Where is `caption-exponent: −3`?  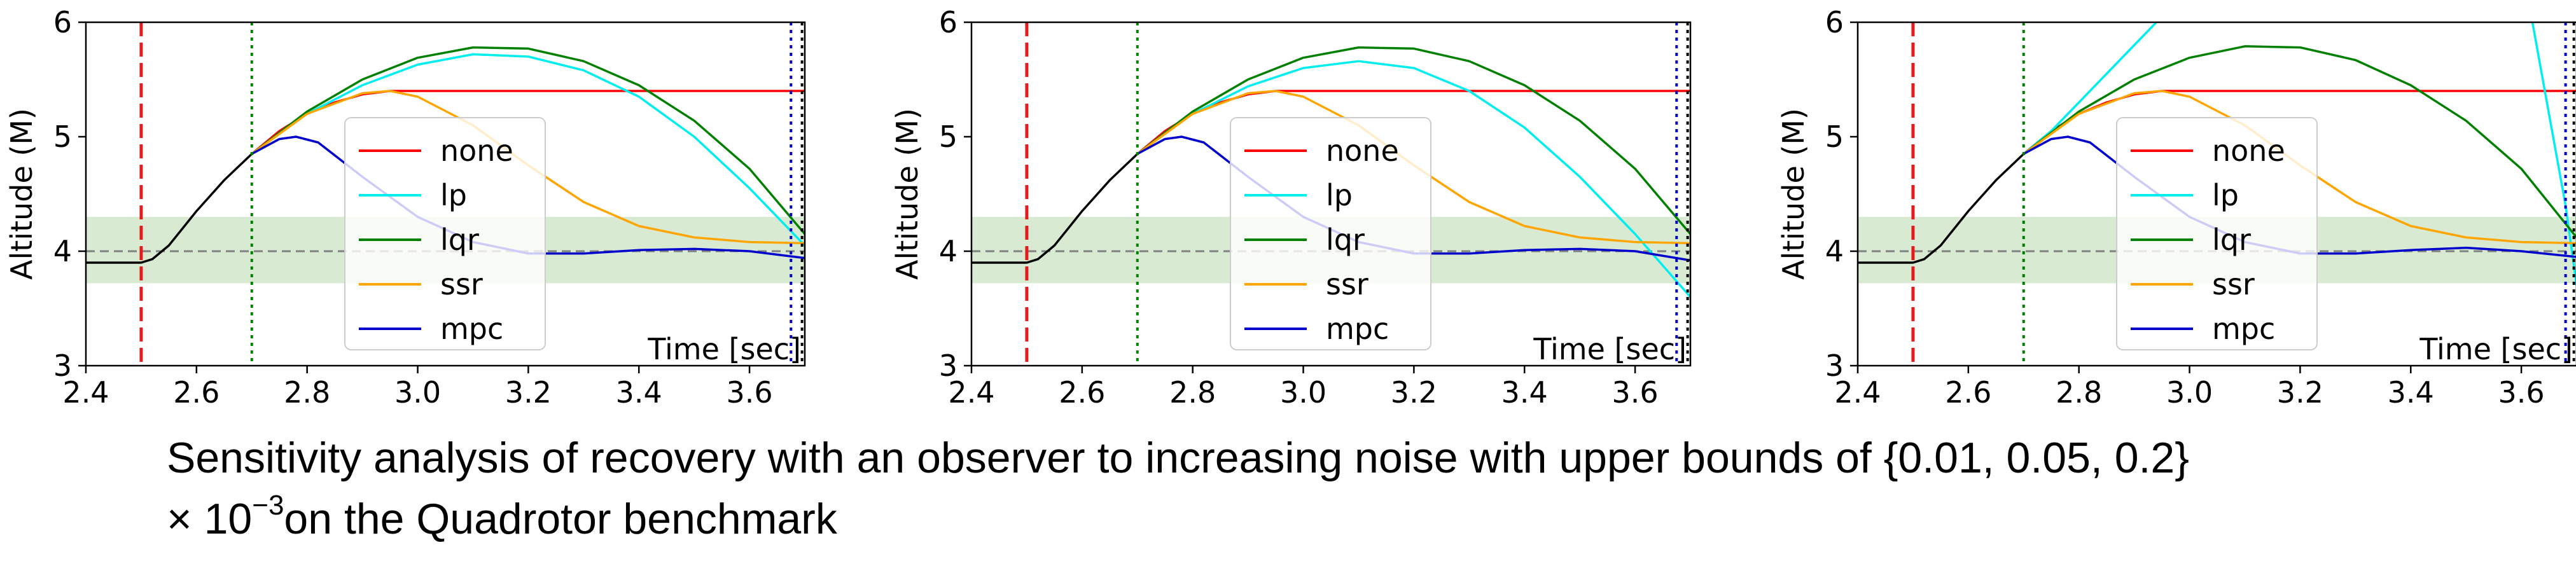
caption-exponent: −3 is located at coordinates (268, 505).